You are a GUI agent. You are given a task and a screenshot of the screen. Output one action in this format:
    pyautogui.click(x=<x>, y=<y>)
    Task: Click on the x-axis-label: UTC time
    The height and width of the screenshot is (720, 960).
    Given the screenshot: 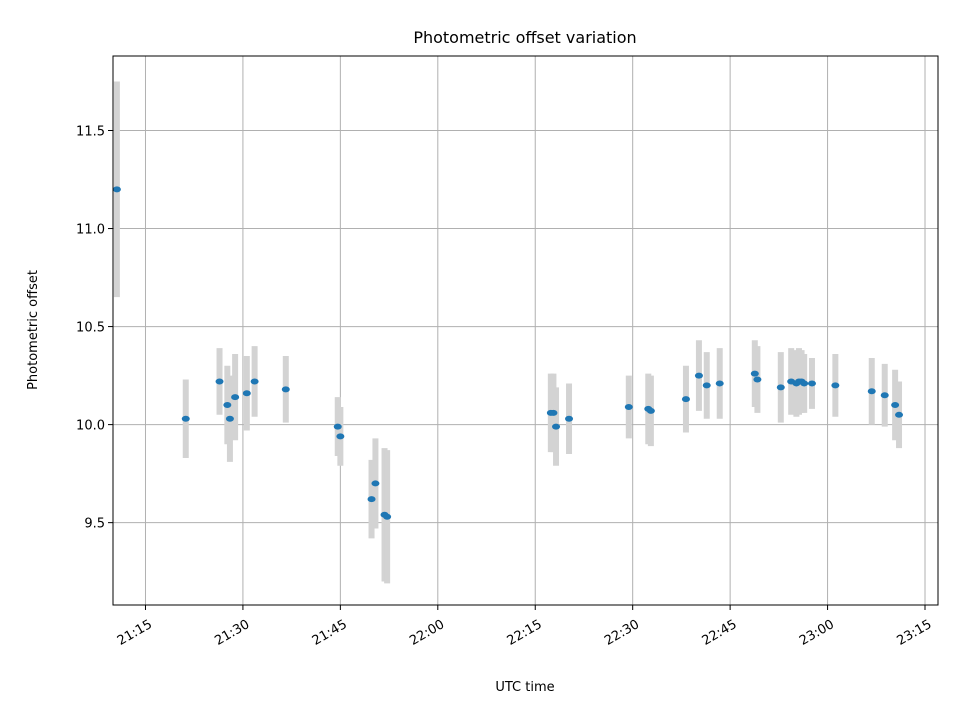 What is the action you would take?
    pyautogui.click(x=524, y=687)
    